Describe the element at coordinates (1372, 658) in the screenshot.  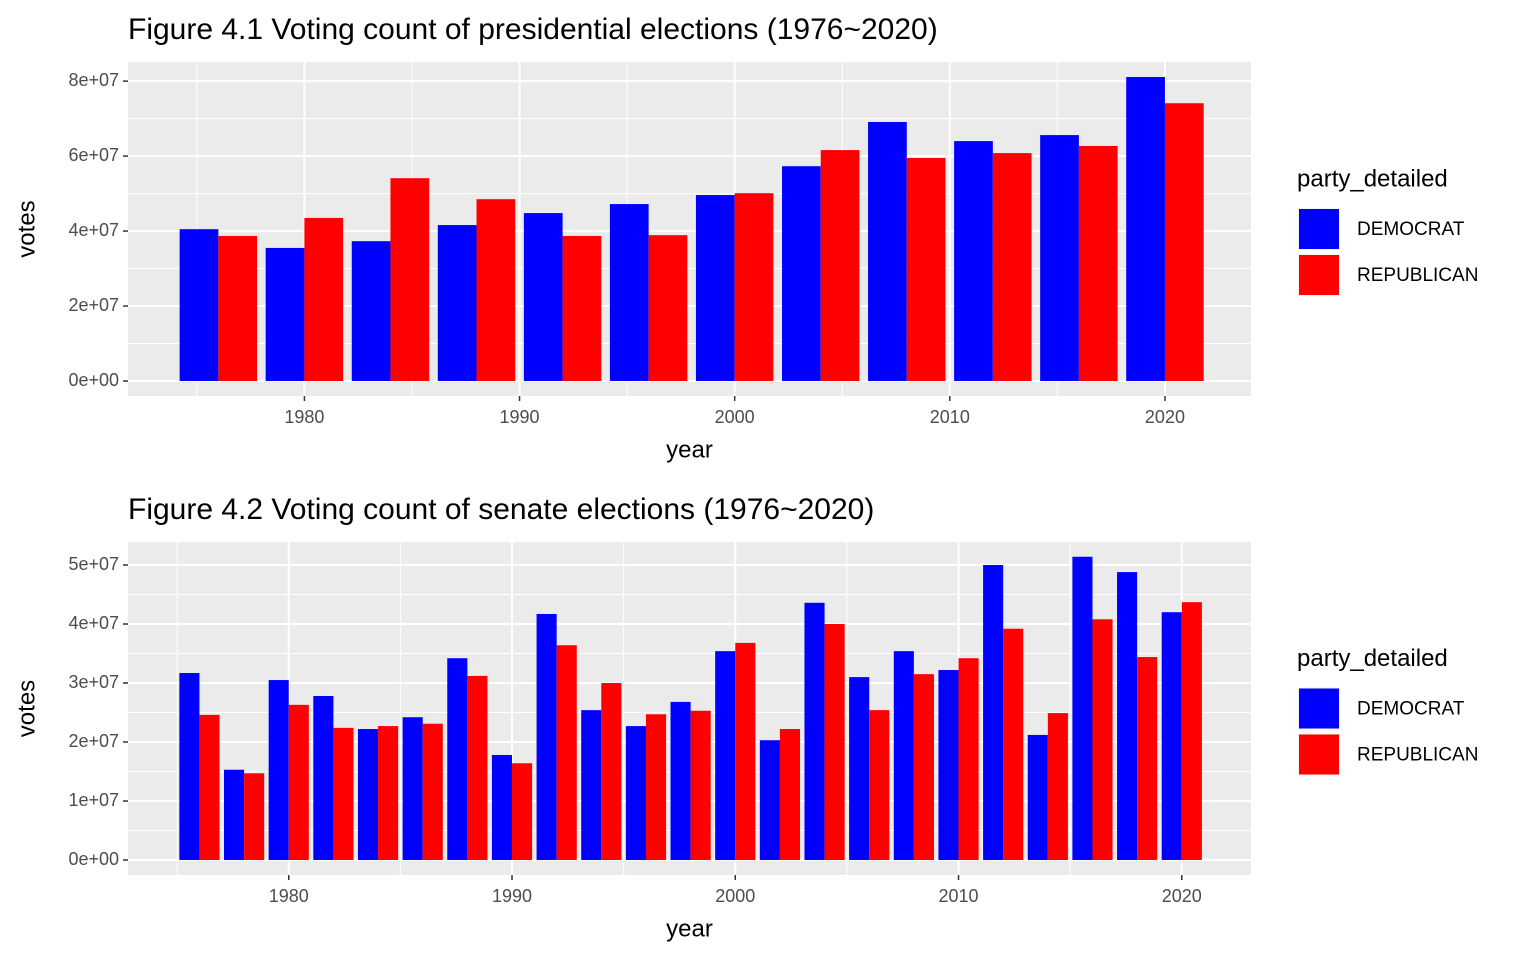
I see `legend-title: party_detailed` at that location.